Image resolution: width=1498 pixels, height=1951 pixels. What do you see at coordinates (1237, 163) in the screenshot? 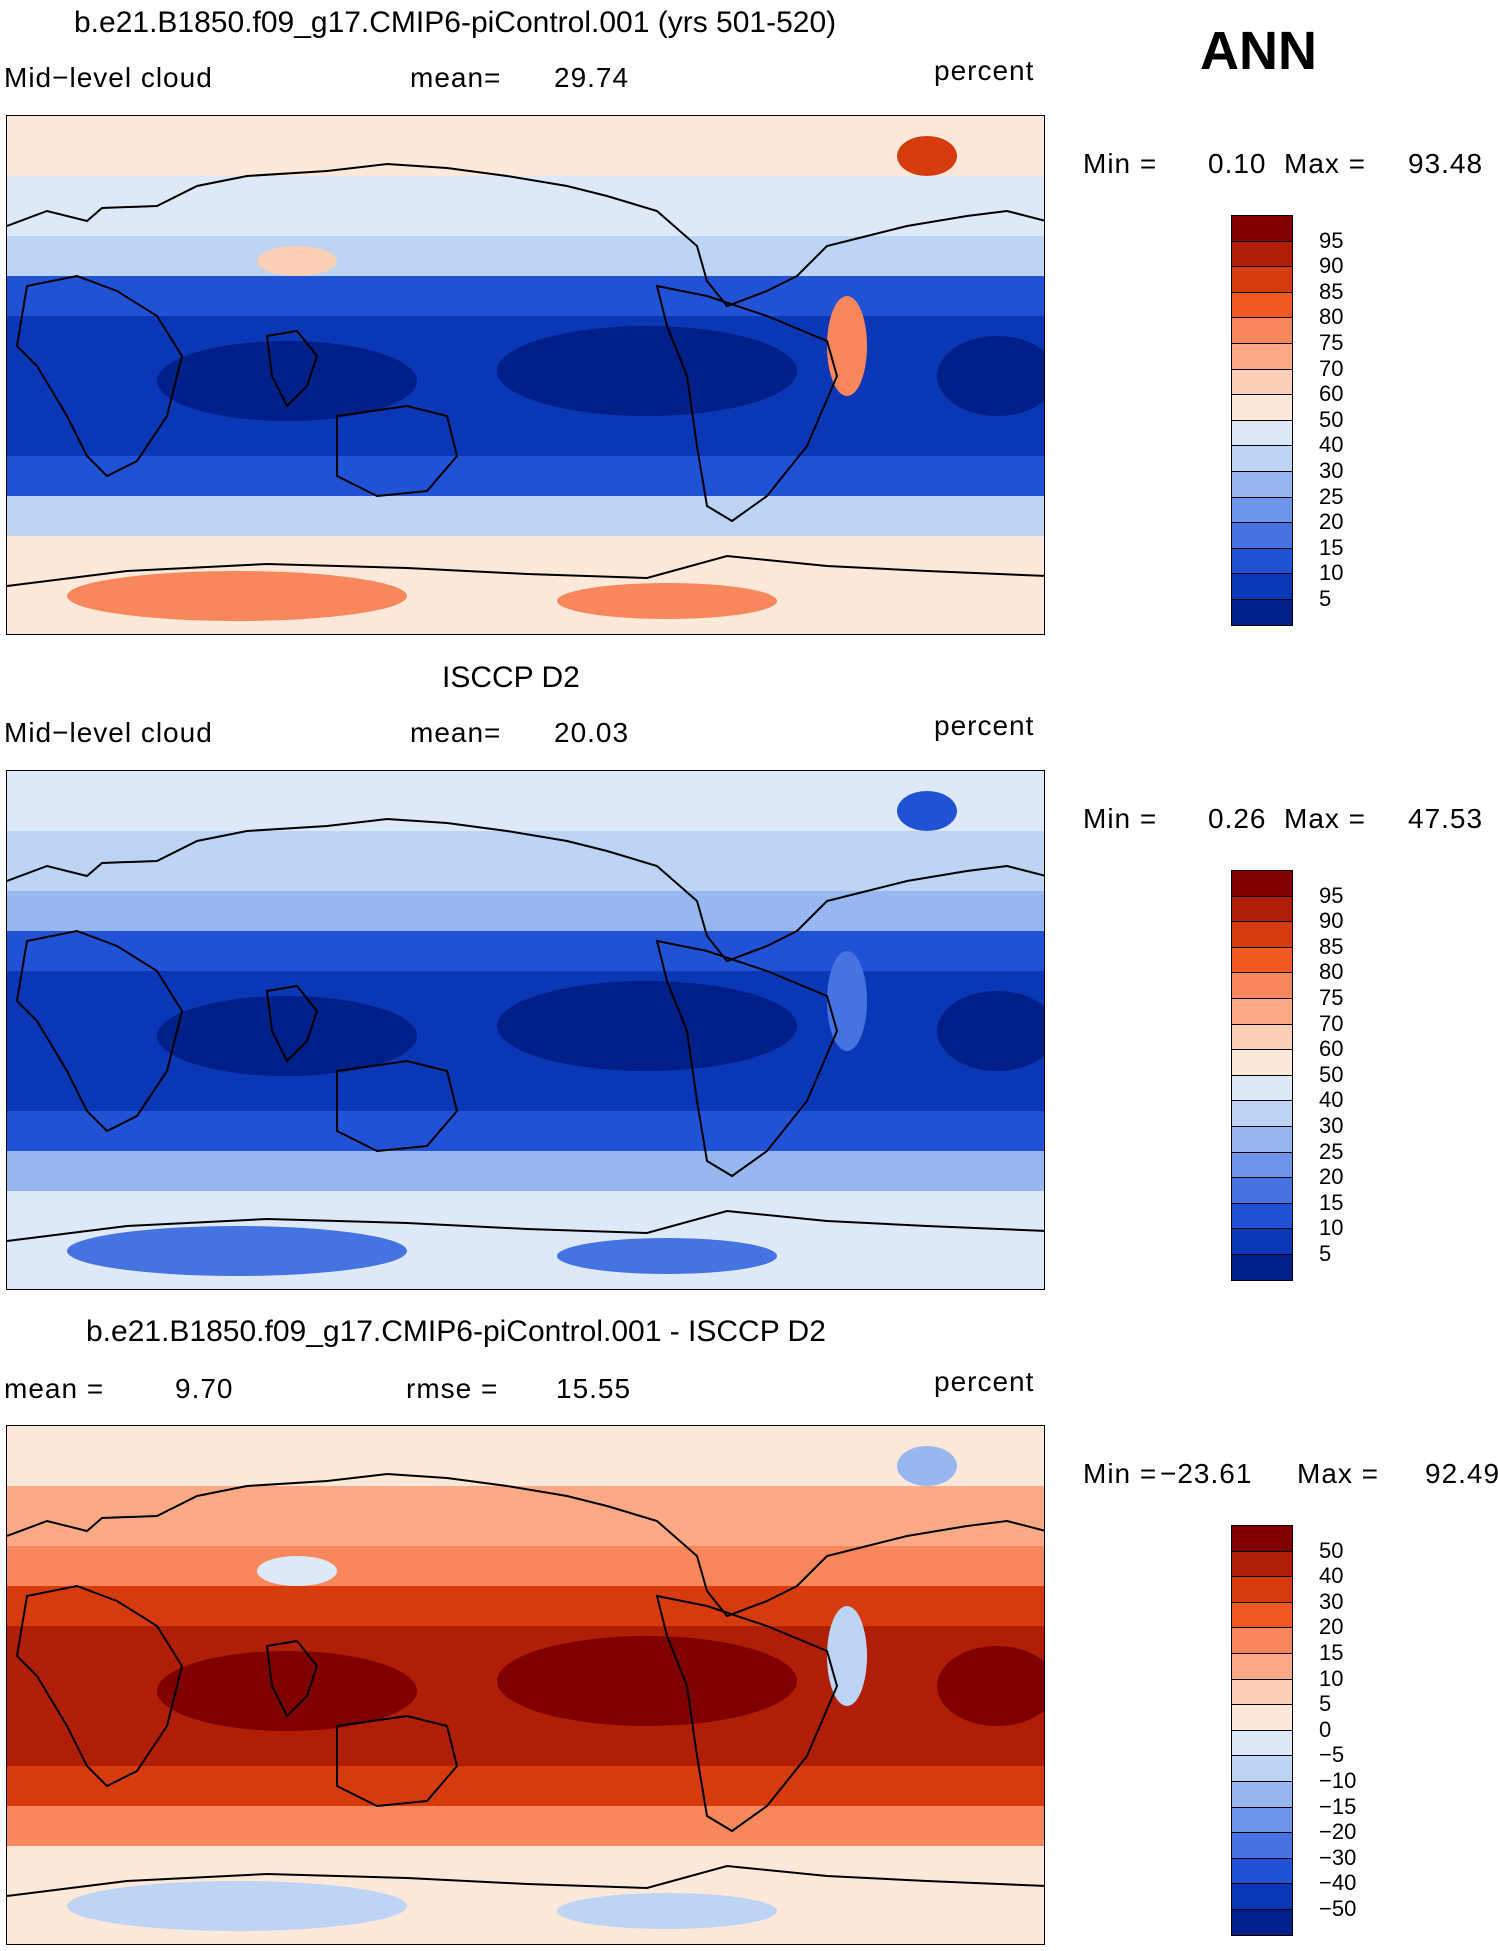
I see `panel1-min-value: 0.10` at bounding box center [1237, 163].